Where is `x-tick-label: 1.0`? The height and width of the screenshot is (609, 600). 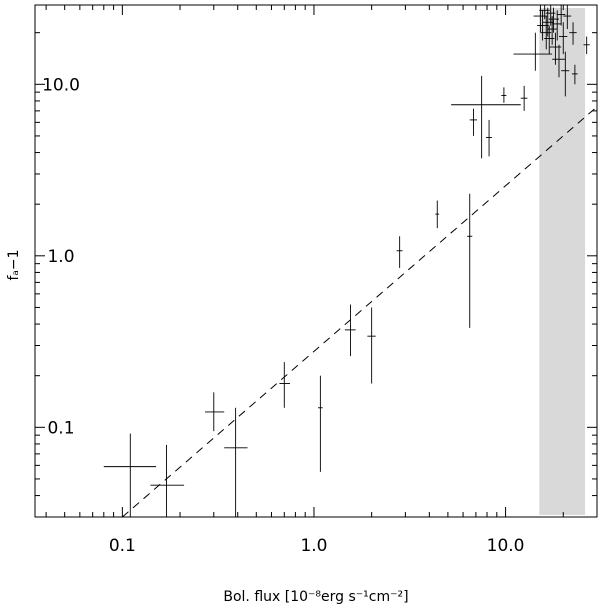
x-tick-label: 1.0 is located at coordinates (313, 546).